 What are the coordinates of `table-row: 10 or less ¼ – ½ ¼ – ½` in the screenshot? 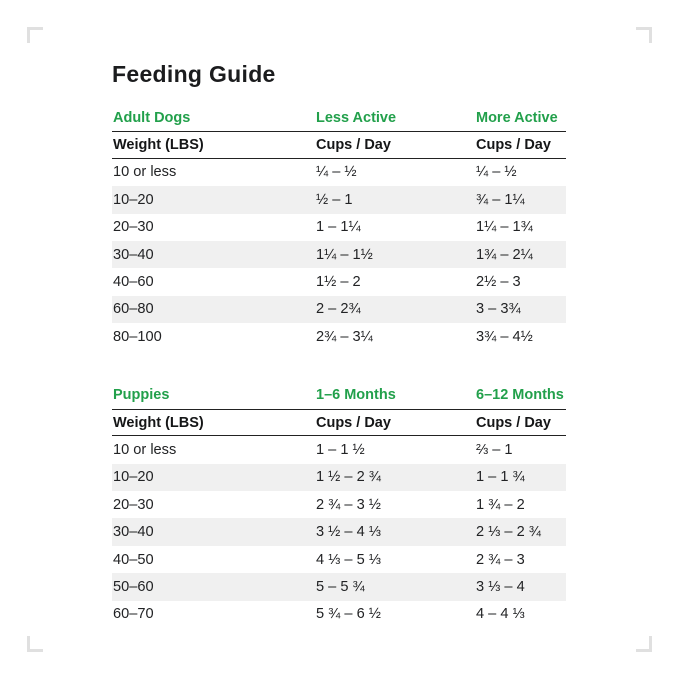 It's located at (339, 172).